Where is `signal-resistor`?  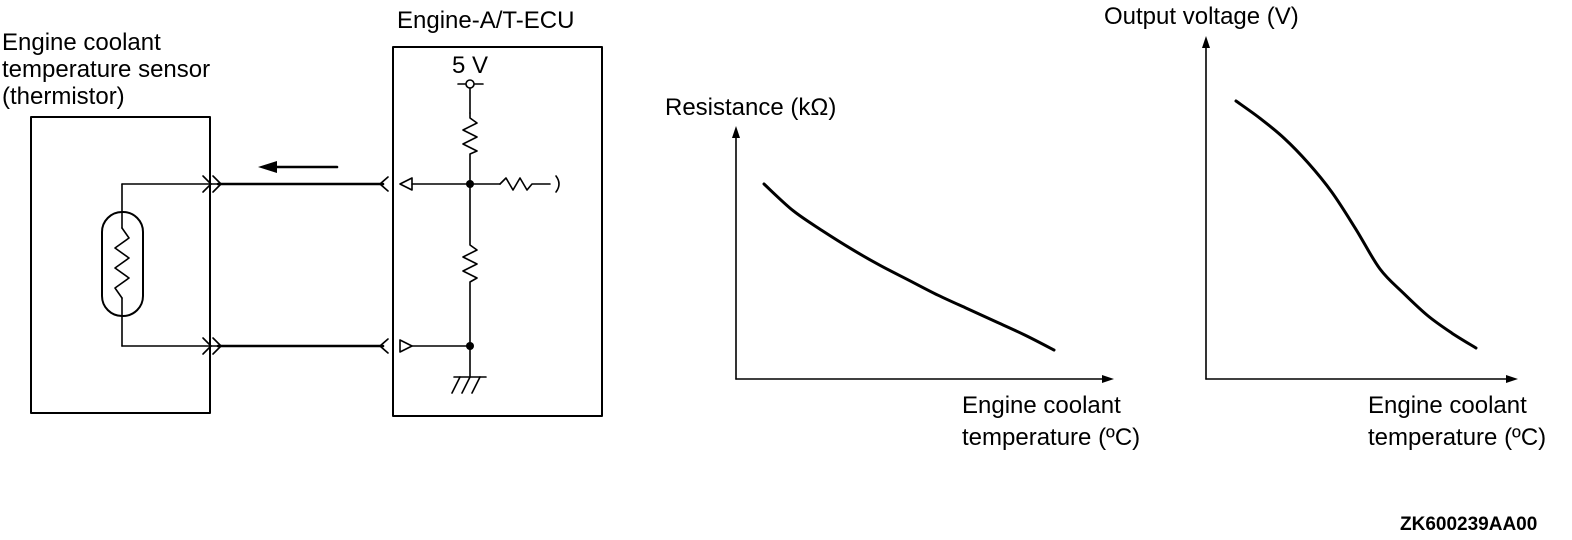
signal-resistor is located at coordinates (529, 184).